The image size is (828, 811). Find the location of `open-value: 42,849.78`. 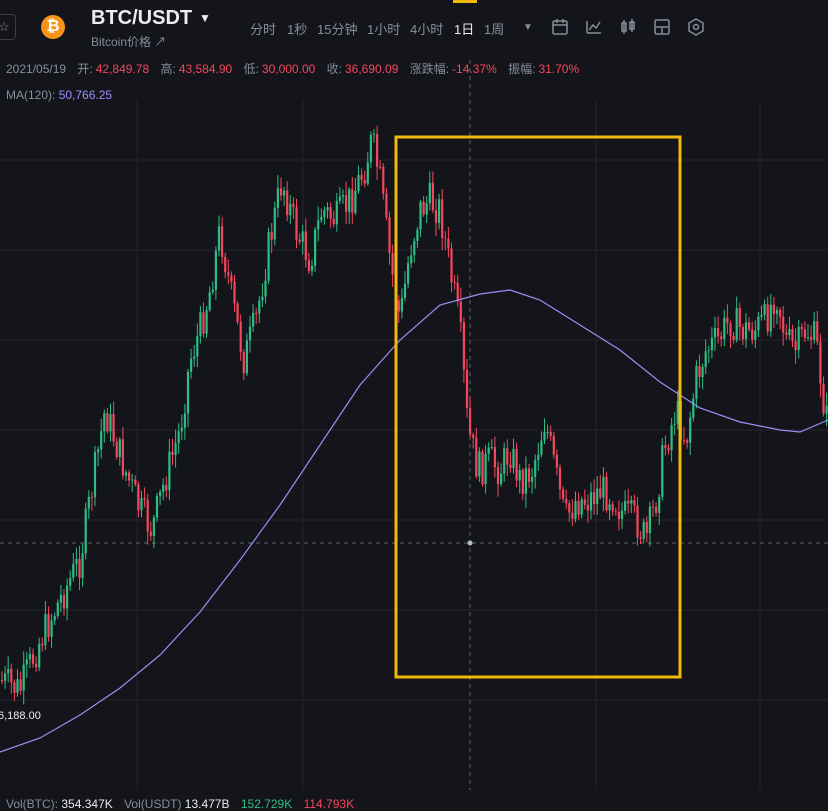

open-value: 42,849.78 is located at coordinates (122, 69).